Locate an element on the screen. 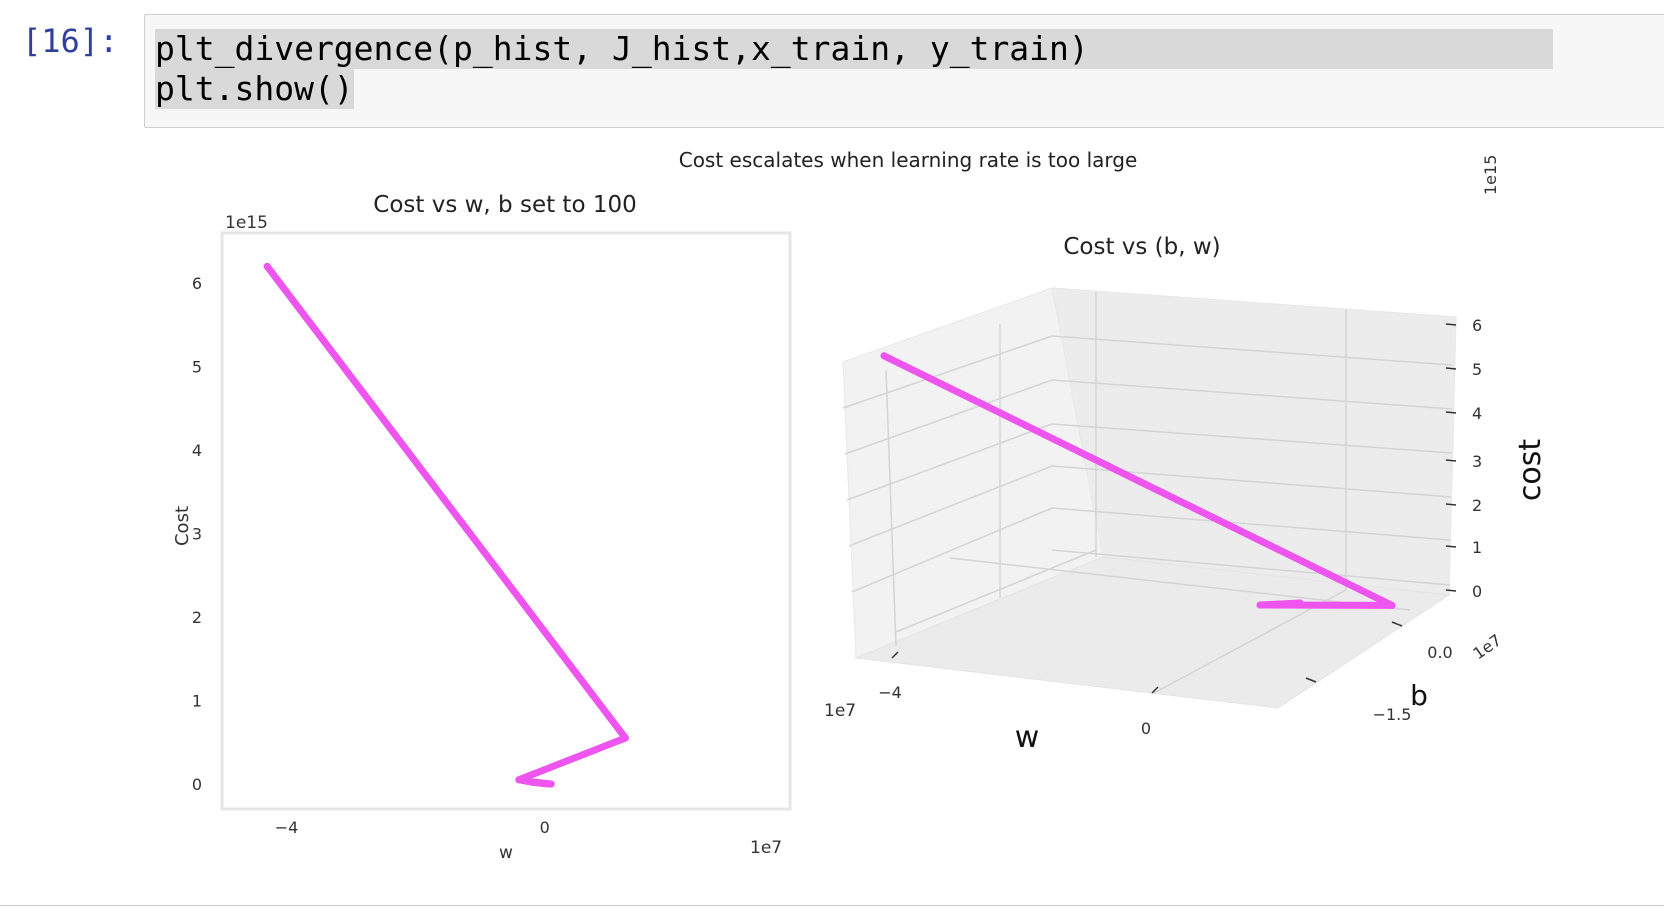 This screenshot has height=924, width=1664. right-z-tick-label-2: 2 is located at coordinates (1477, 505).